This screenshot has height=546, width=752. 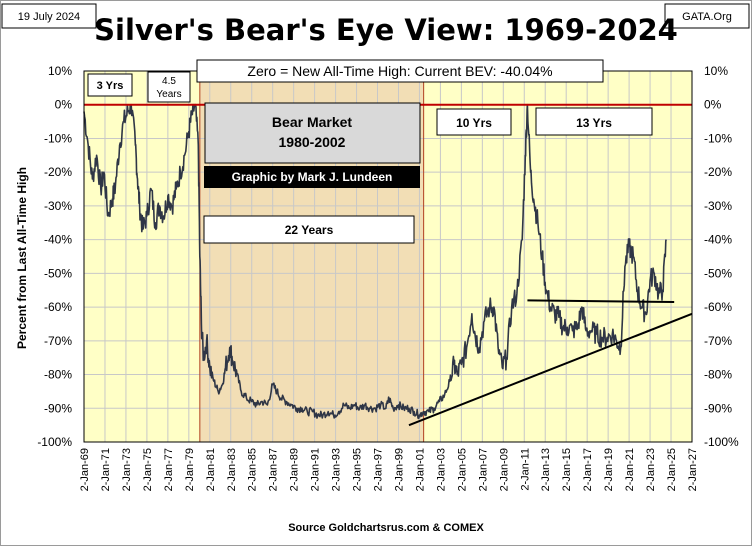 I want to click on x-tick-label: 2-Jan-91, so click(x=316, y=469).